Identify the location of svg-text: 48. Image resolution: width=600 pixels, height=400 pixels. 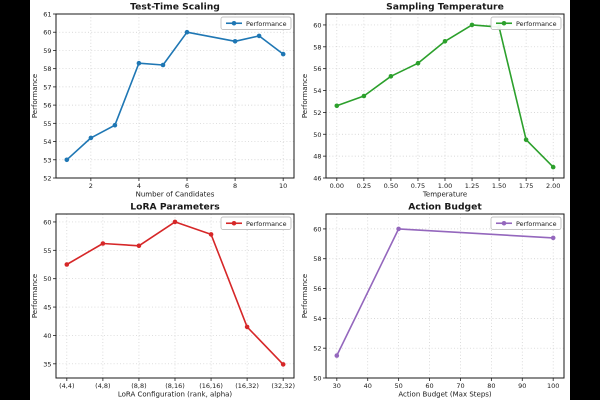
(317, 157).